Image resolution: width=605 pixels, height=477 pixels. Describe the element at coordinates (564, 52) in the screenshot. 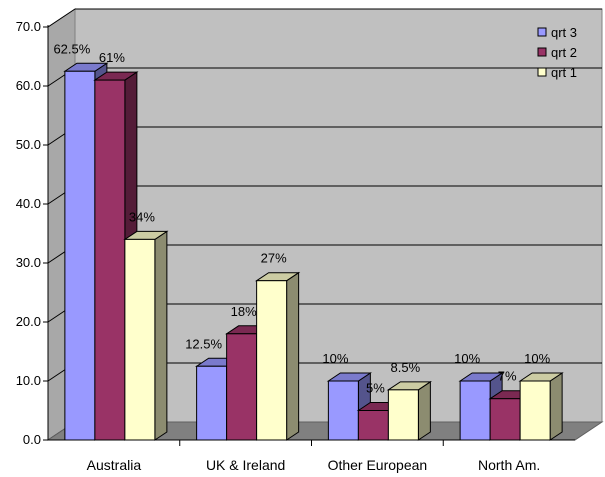

I see `legend-label: qrt 2` at that location.